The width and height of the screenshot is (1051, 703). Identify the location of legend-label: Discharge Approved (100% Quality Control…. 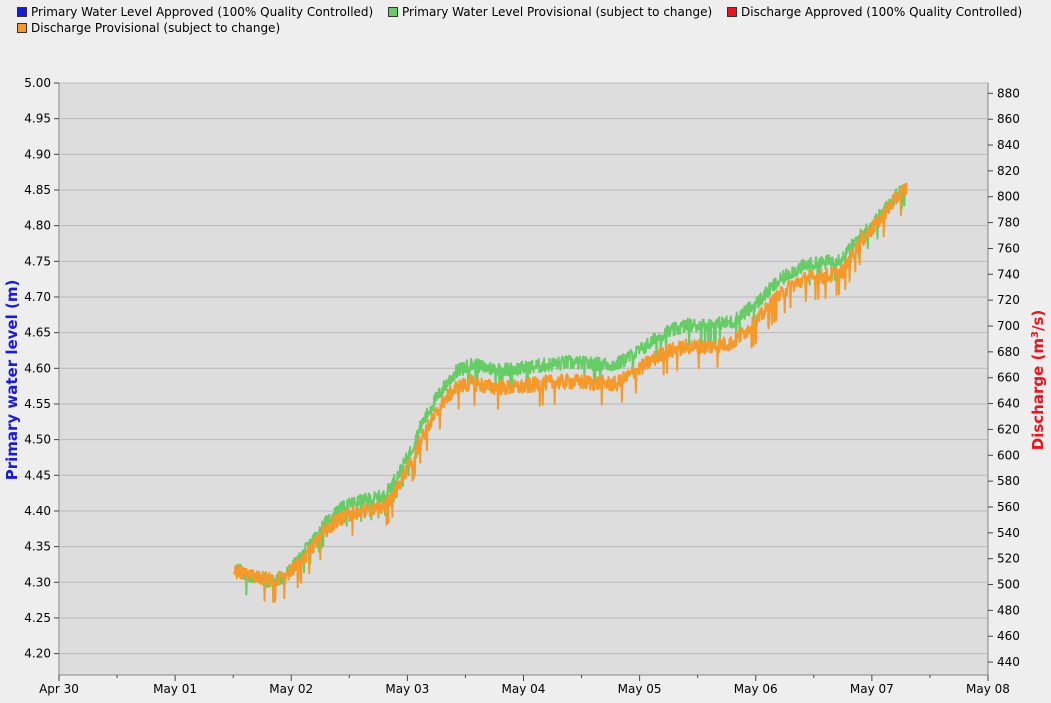
(882, 12).